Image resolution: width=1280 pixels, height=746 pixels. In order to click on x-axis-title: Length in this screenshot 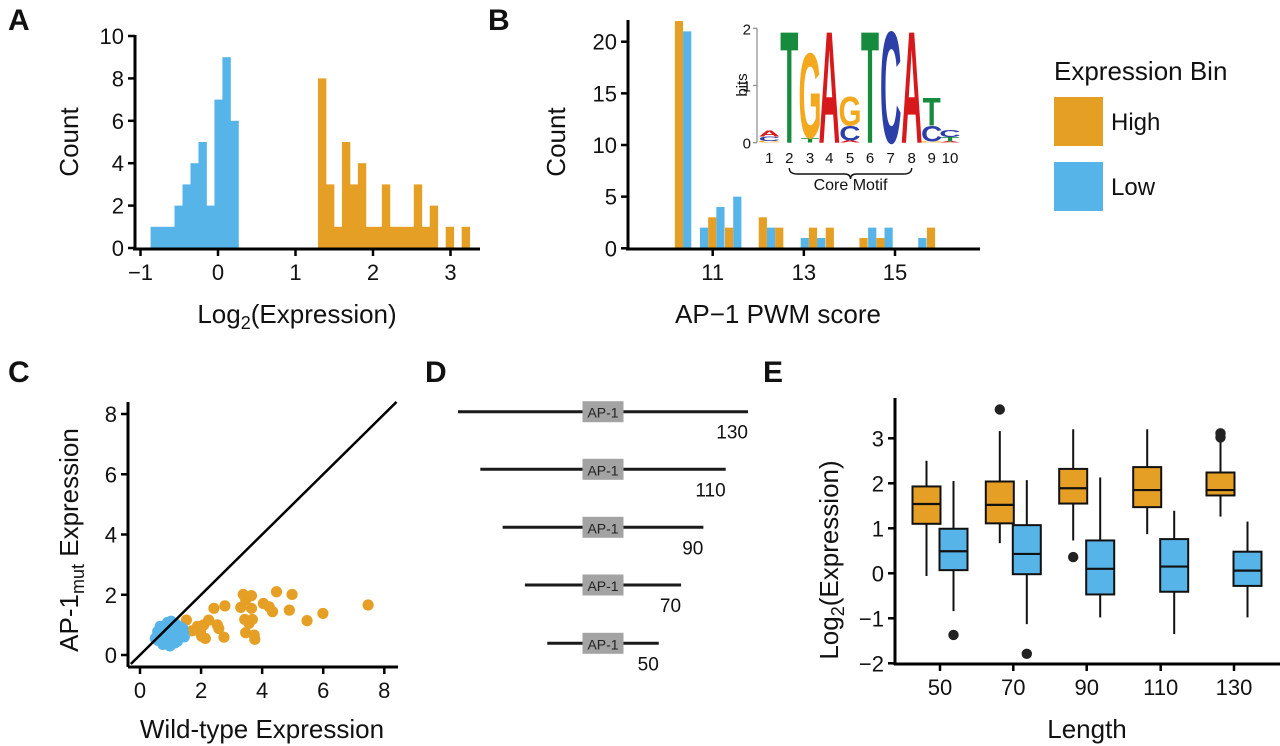, I will do `click(1087, 729)`.